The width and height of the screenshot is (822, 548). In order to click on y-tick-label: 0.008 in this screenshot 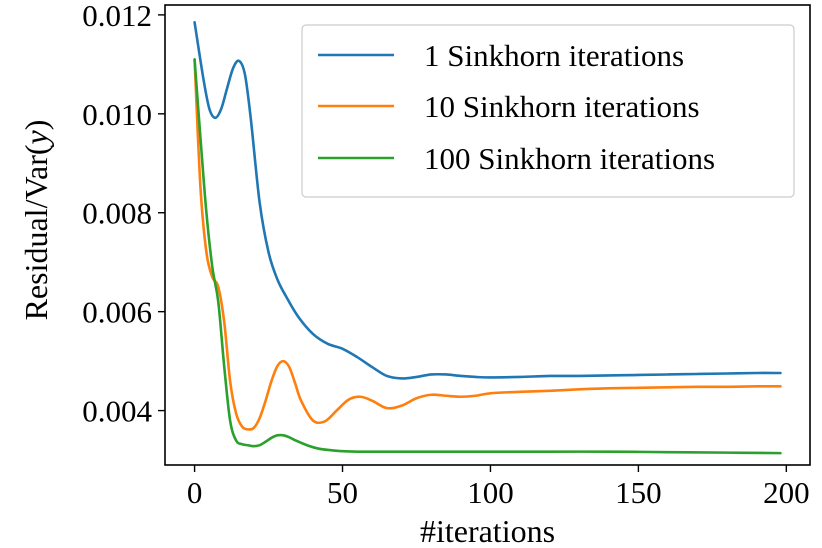, I will do `click(117, 213)`.